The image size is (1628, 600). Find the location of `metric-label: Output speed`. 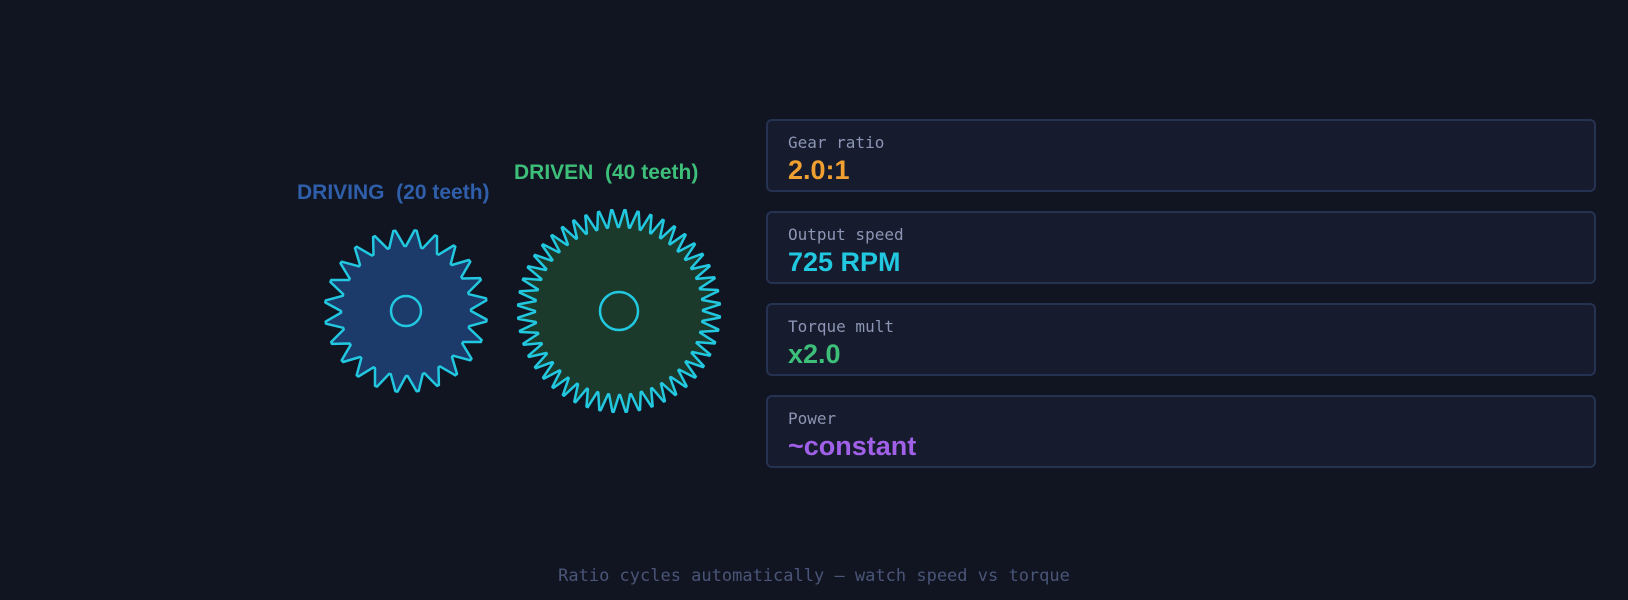

metric-label: Output speed is located at coordinates (846, 234).